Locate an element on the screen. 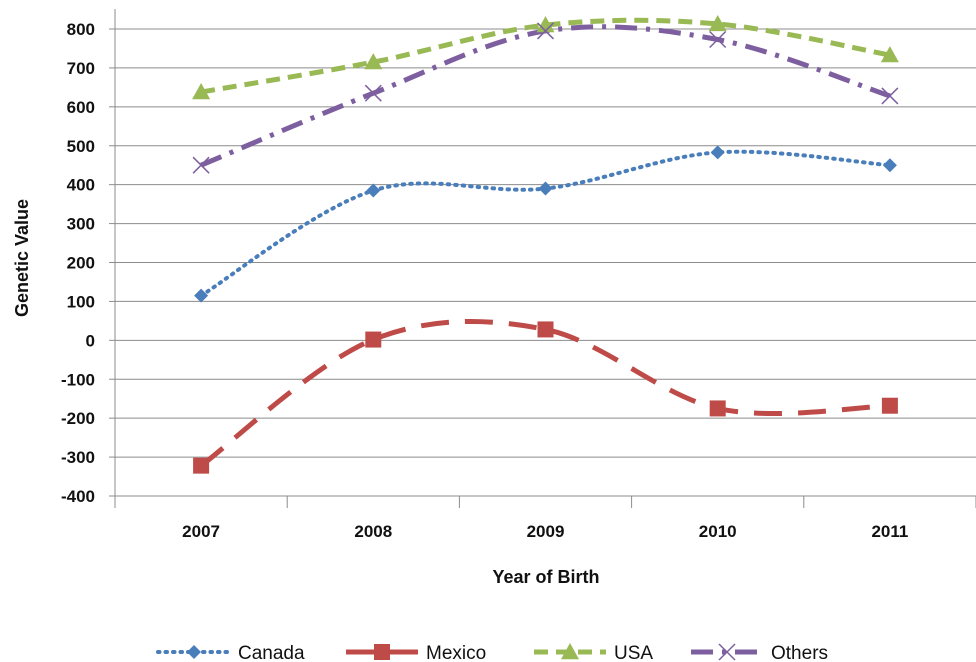 The width and height of the screenshot is (976, 662). y-tick-label: -300 is located at coordinates (78, 457).